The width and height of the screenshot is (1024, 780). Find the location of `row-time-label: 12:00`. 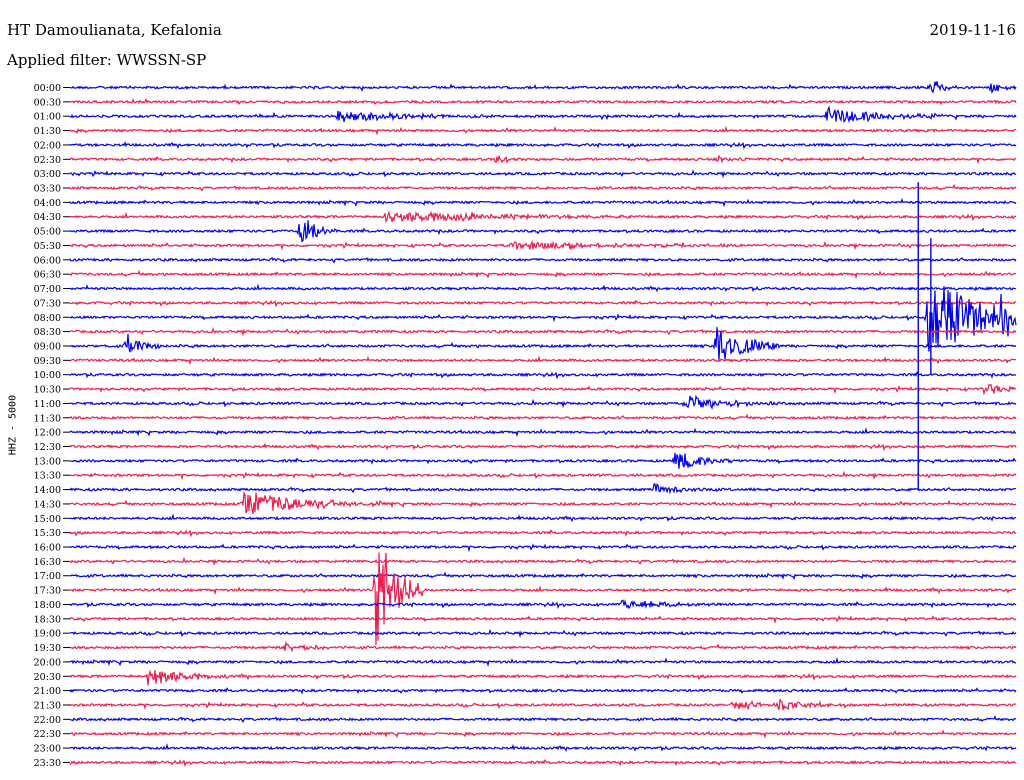

row-time-label: 12:00 is located at coordinates (47, 433).